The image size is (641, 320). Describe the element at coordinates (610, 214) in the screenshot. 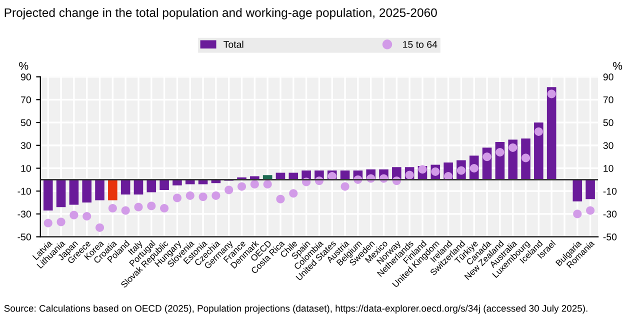

I see `y2-tick-label: -30` at that location.